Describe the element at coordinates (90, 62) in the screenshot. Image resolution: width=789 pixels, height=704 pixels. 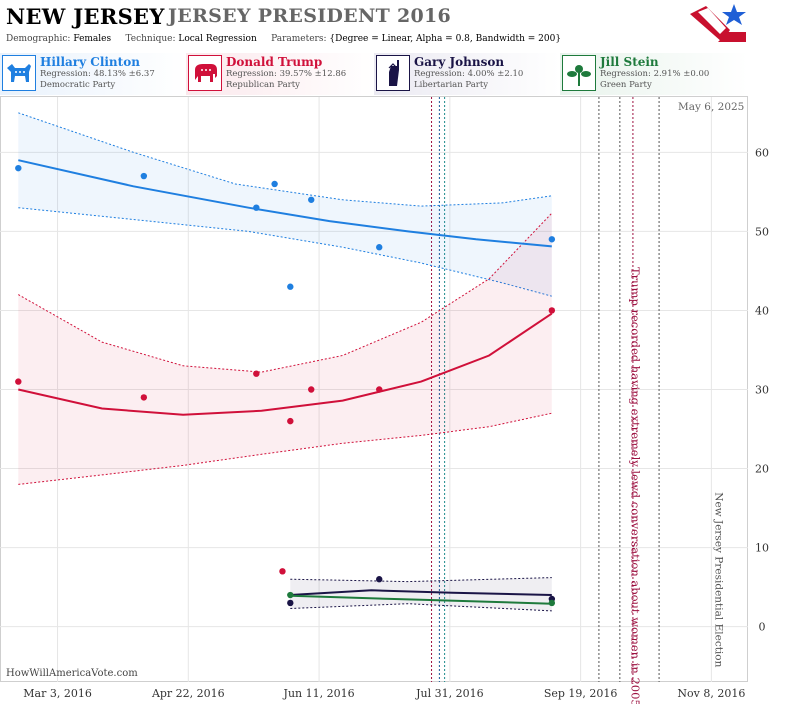
I see `candidate-name: Hillary Clinton` at that location.